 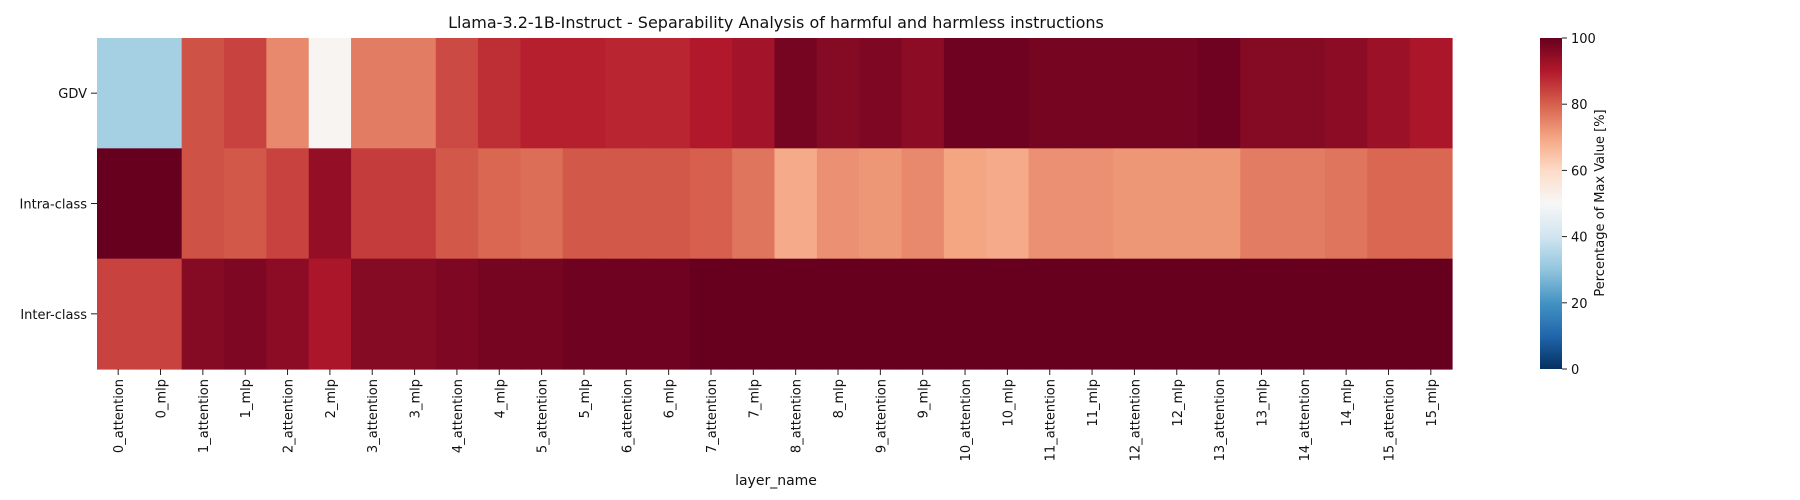 What do you see at coordinates (670, 398) in the screenshot?
I see `column-label: 6_mlp` at bounding box center [670, 398].